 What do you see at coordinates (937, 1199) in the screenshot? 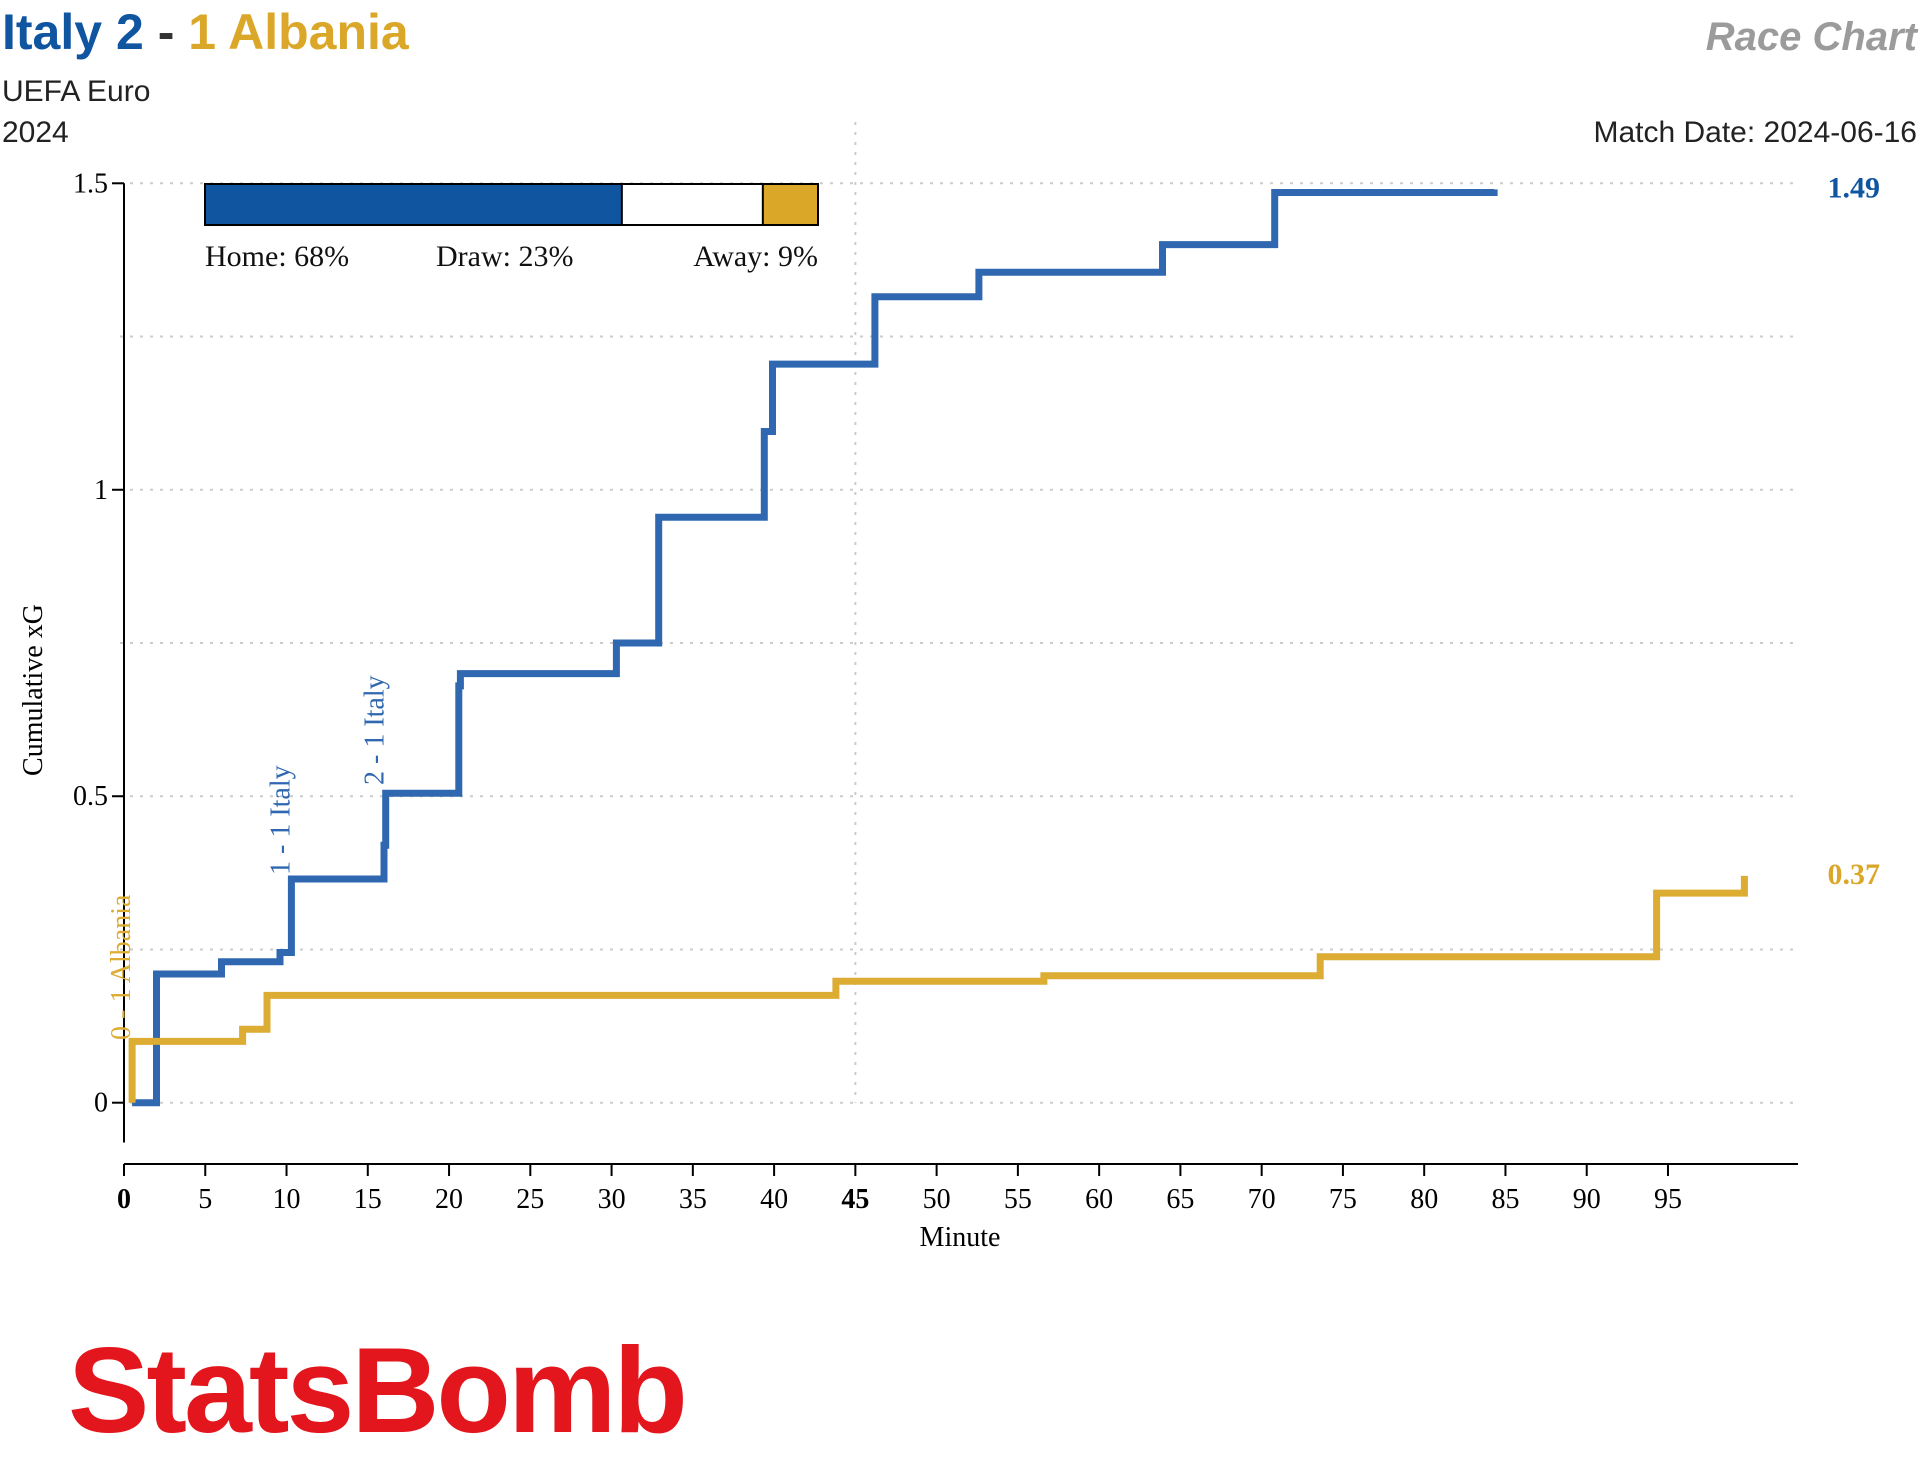
I see `x-tick-label: 50` at bounding box center [937, 1199].